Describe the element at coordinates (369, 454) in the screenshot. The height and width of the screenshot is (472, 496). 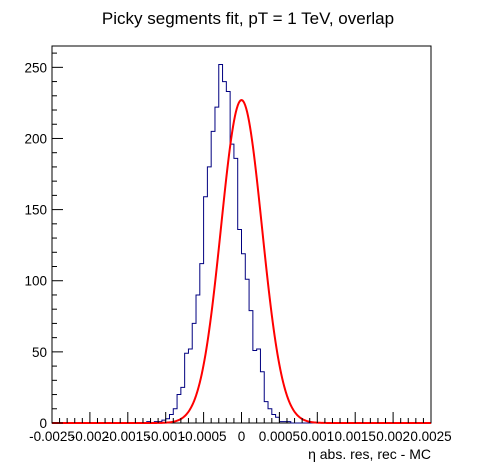
I see `x-axis-label: η abs. res, rec - MC` at that location.